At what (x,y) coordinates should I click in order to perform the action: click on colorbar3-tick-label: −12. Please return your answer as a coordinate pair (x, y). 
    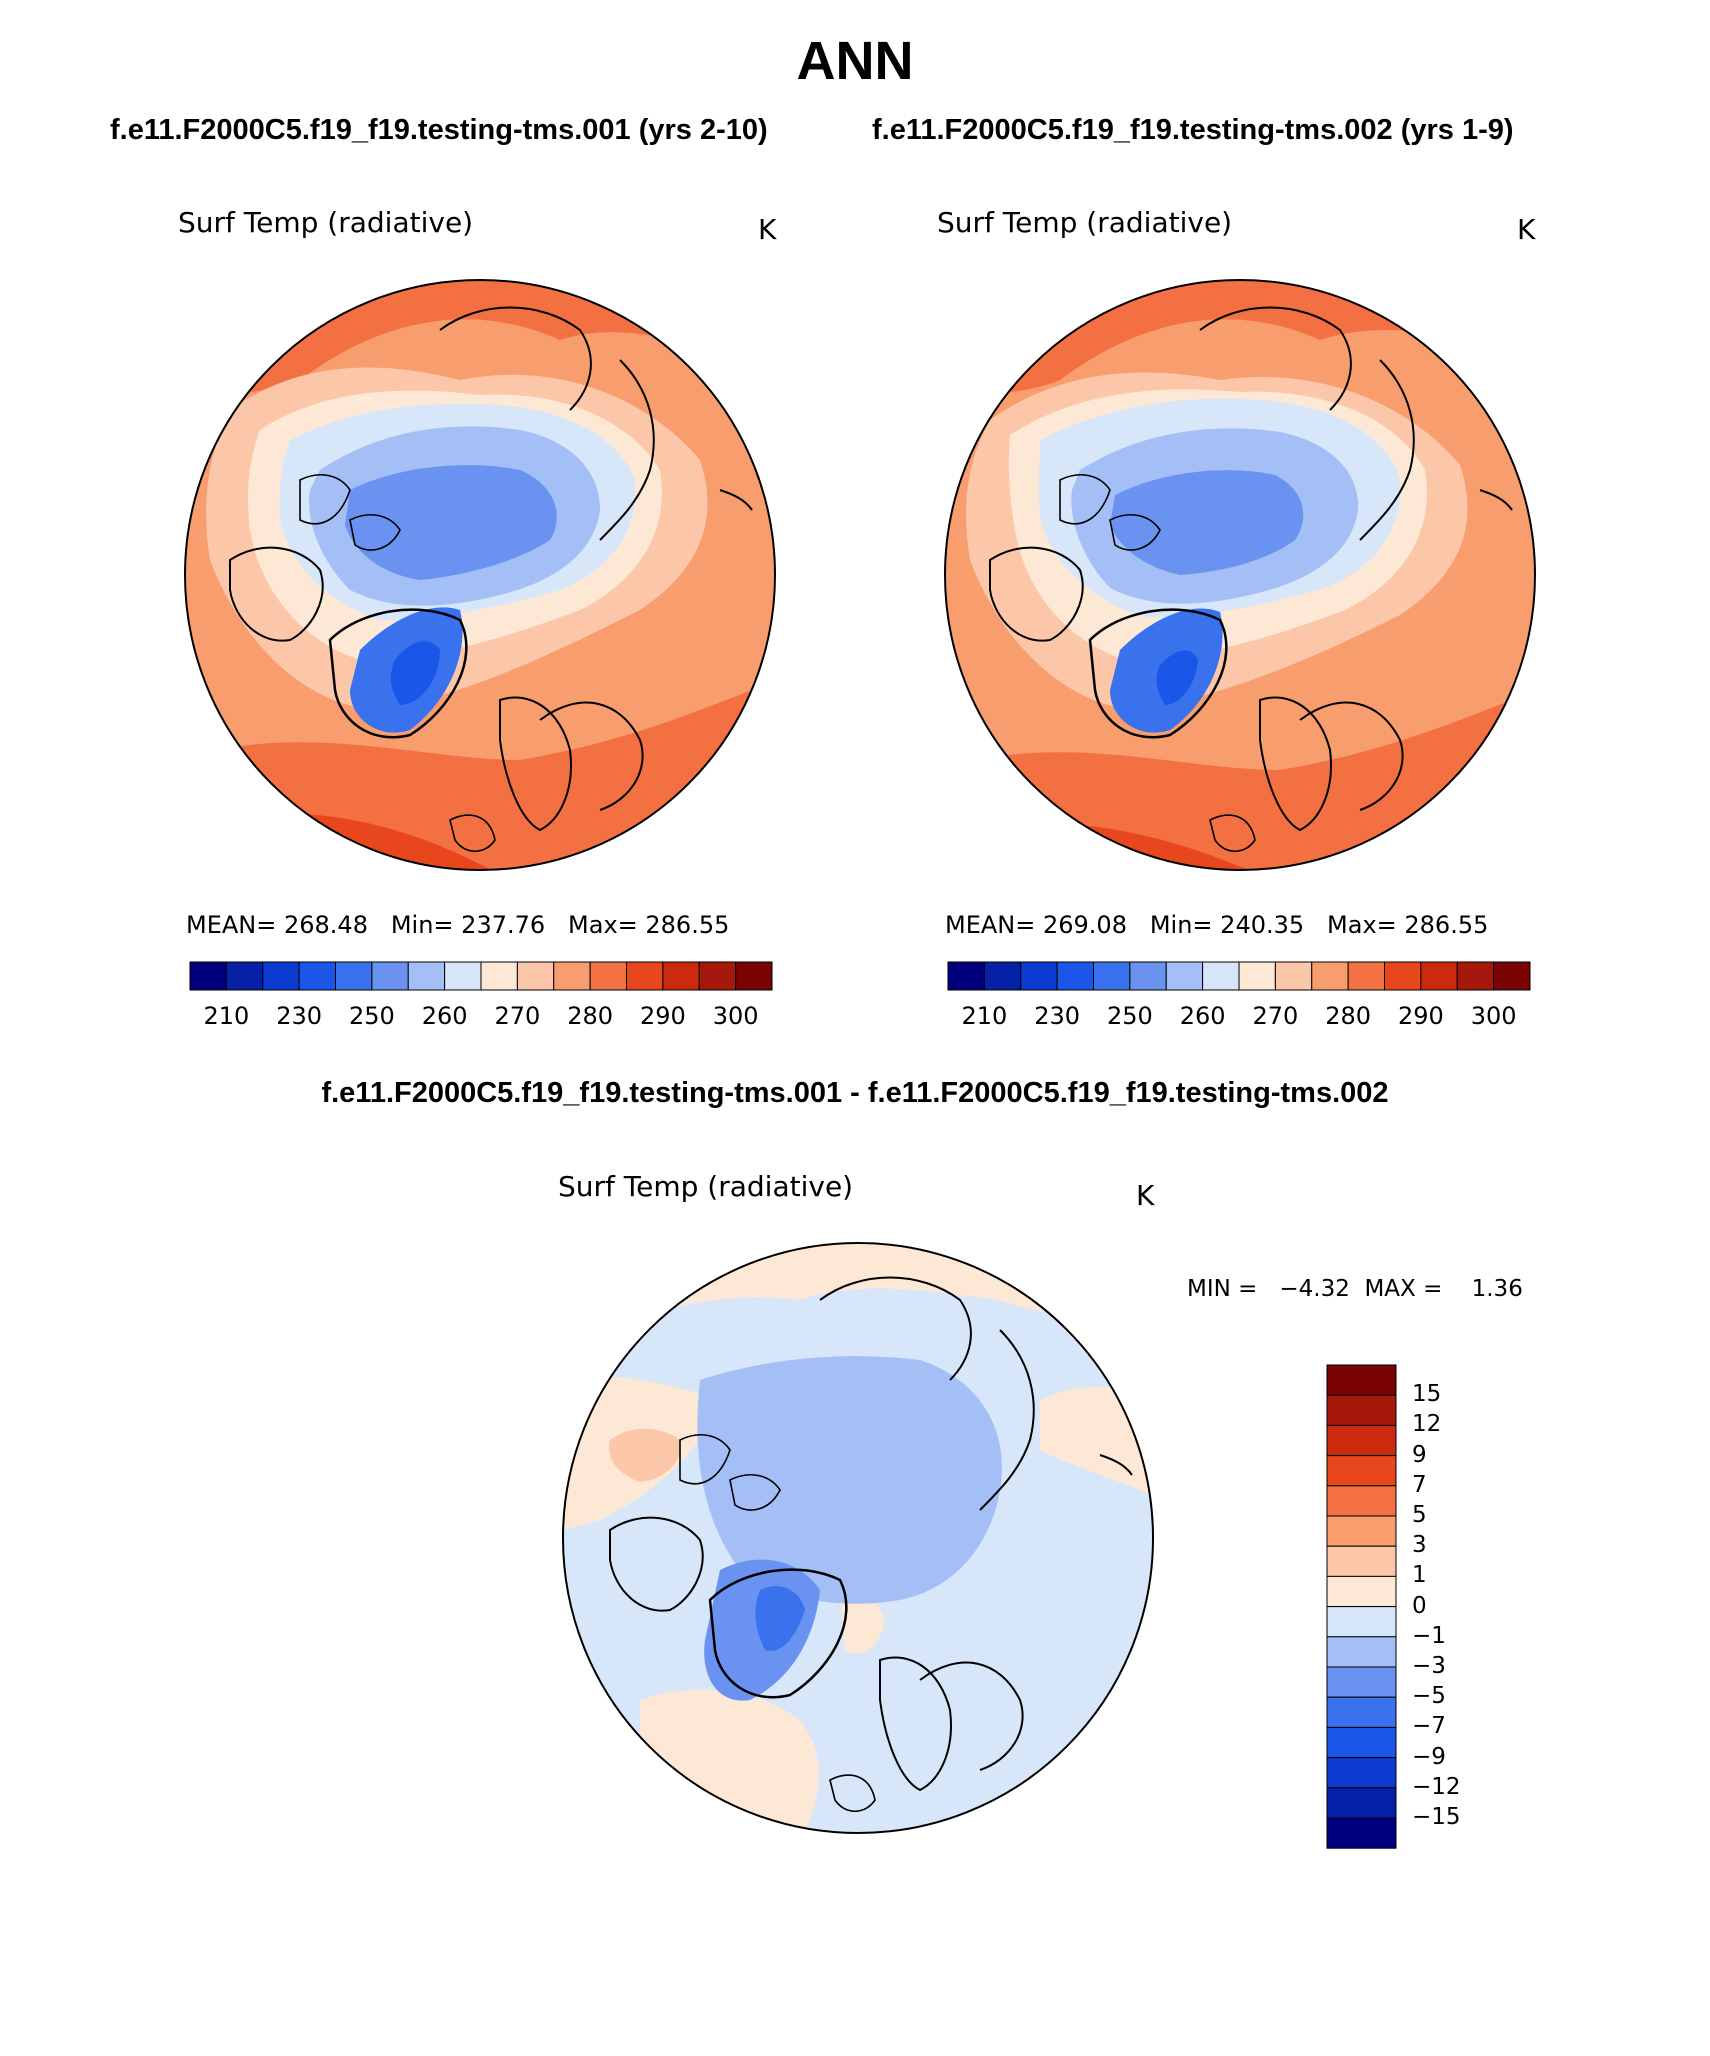
    Looking at the image, I should click on (1436, 1786).